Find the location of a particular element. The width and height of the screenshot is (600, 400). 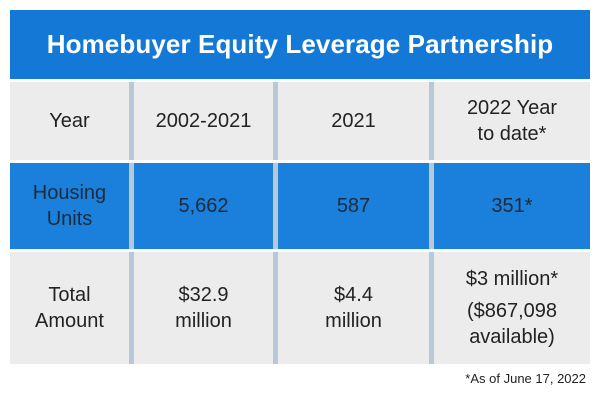

total-amount-2022-available: ($867,098 available) is located at coordinates (512, 324).